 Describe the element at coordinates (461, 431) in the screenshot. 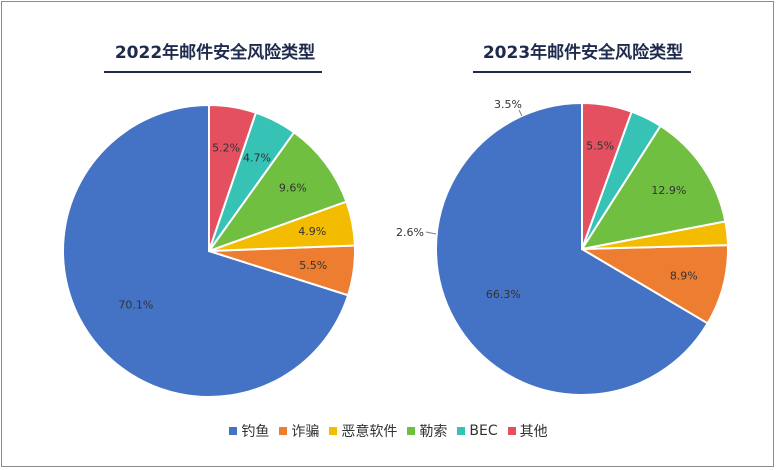

I see `legend-swatch-bec` at that location.